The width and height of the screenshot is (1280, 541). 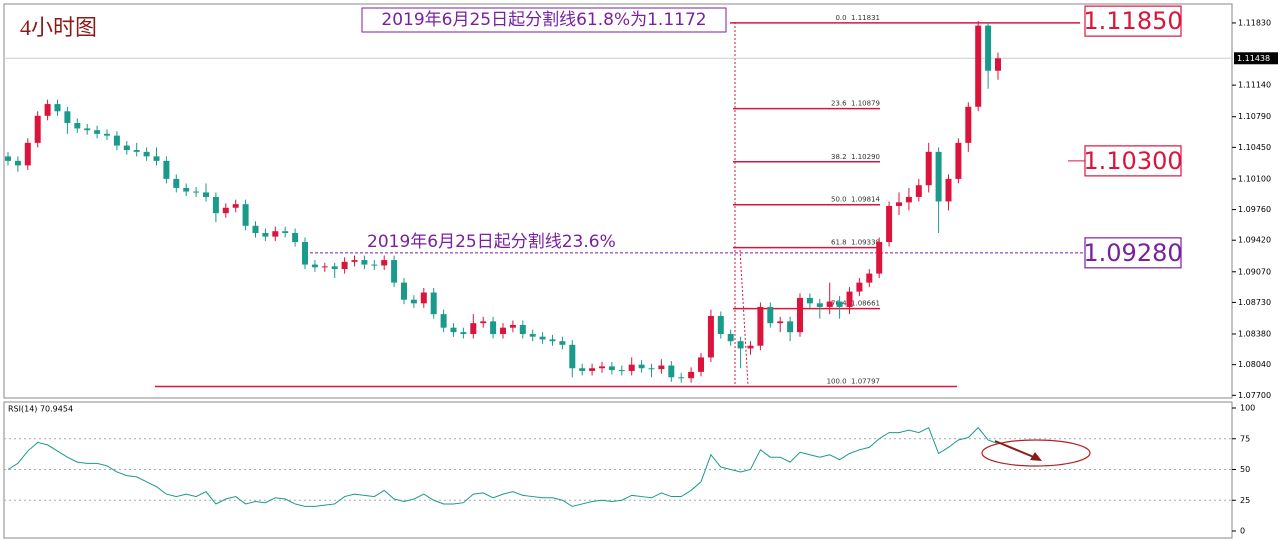 I want to click on fib-label: 61.8 1.09338, so click(x=855, y=243).